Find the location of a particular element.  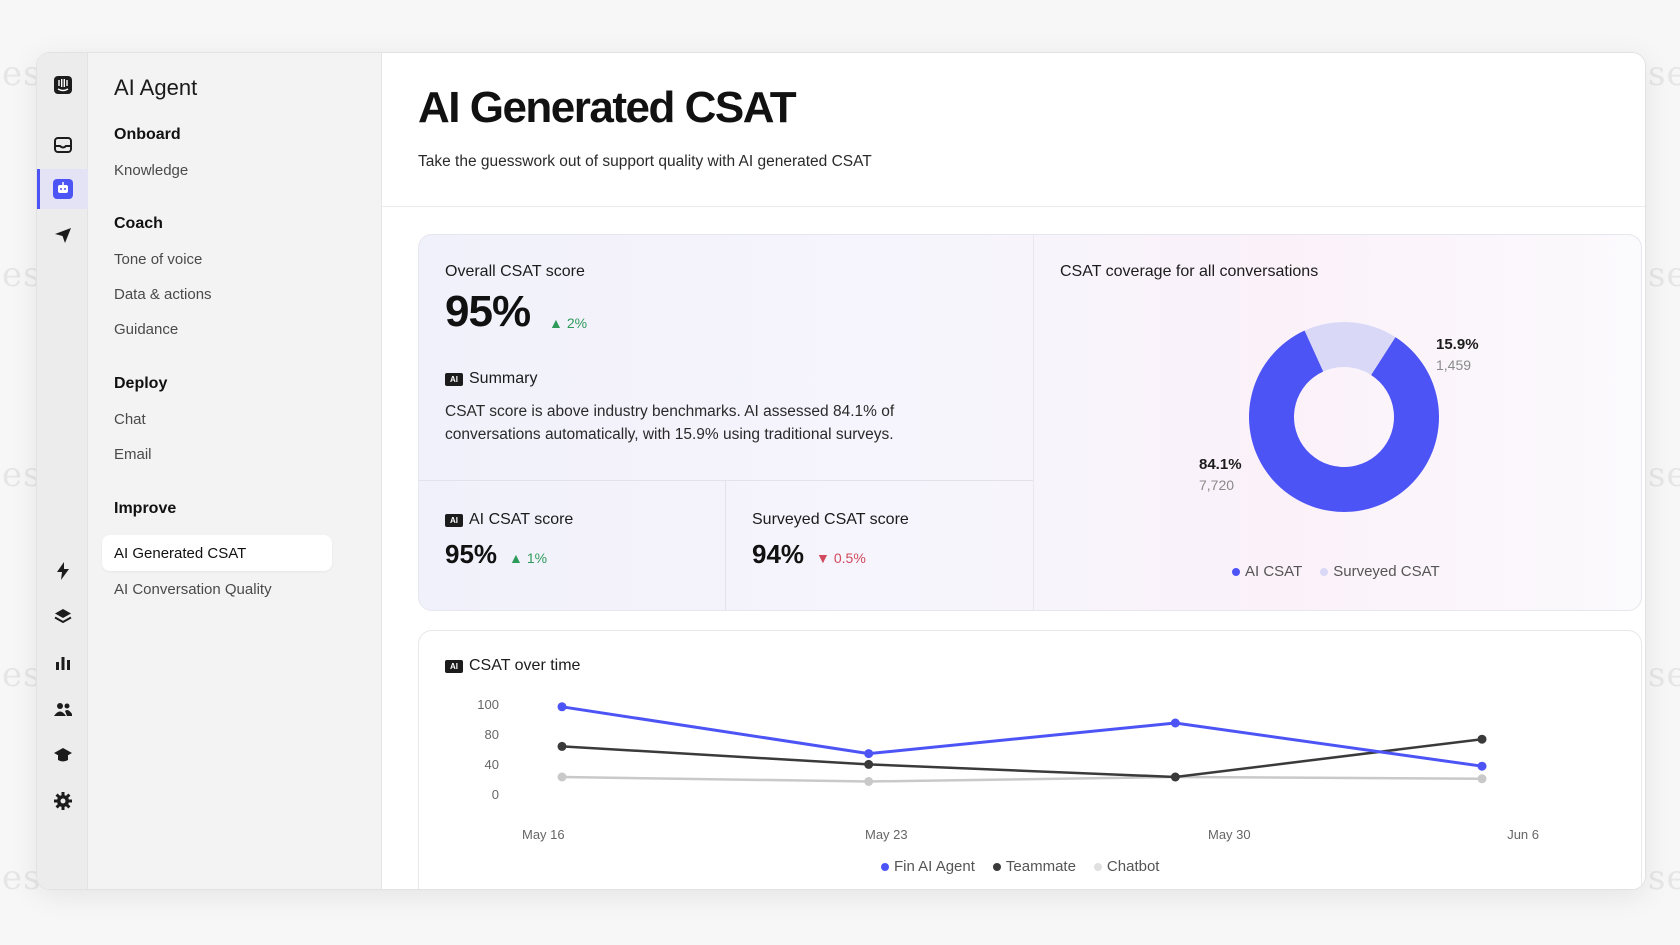

overall-csat-label: Overall CSAT score is located at coordinates (515, 271).